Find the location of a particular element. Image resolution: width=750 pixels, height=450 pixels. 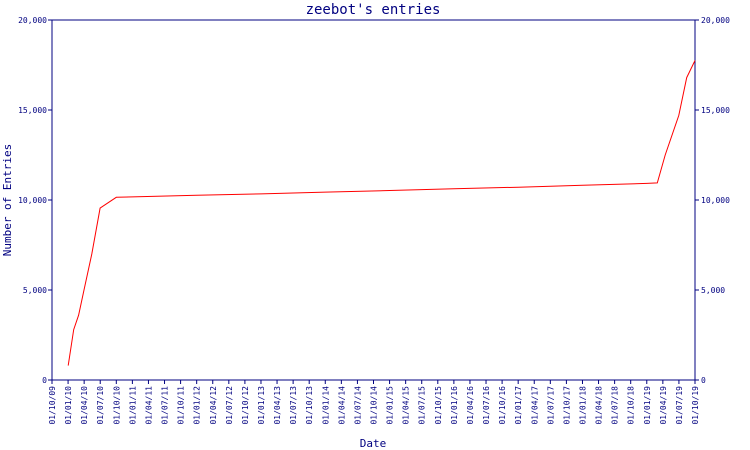

x-tick-label: 01/01/11 is located at coordinates (132, 405).